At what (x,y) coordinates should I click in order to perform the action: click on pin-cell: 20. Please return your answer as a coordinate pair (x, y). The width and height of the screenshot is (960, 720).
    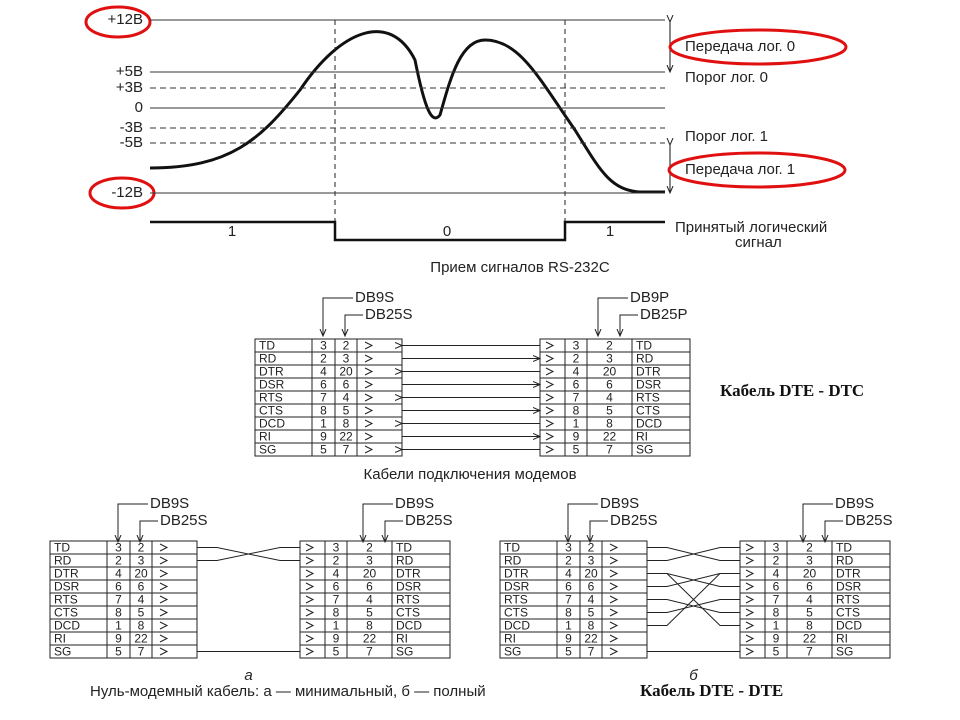
    Looking at the image, I should click on (346, 372).